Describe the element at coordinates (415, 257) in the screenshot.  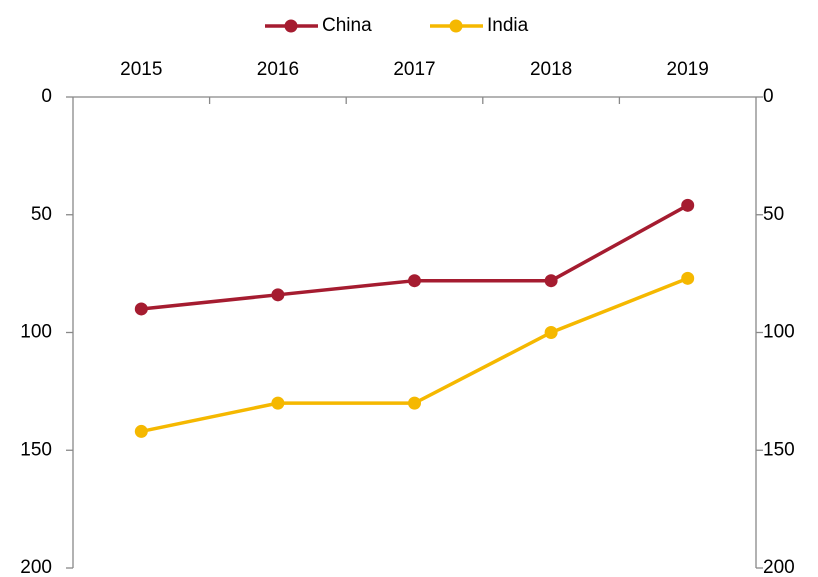
I see `series-line` at that location.